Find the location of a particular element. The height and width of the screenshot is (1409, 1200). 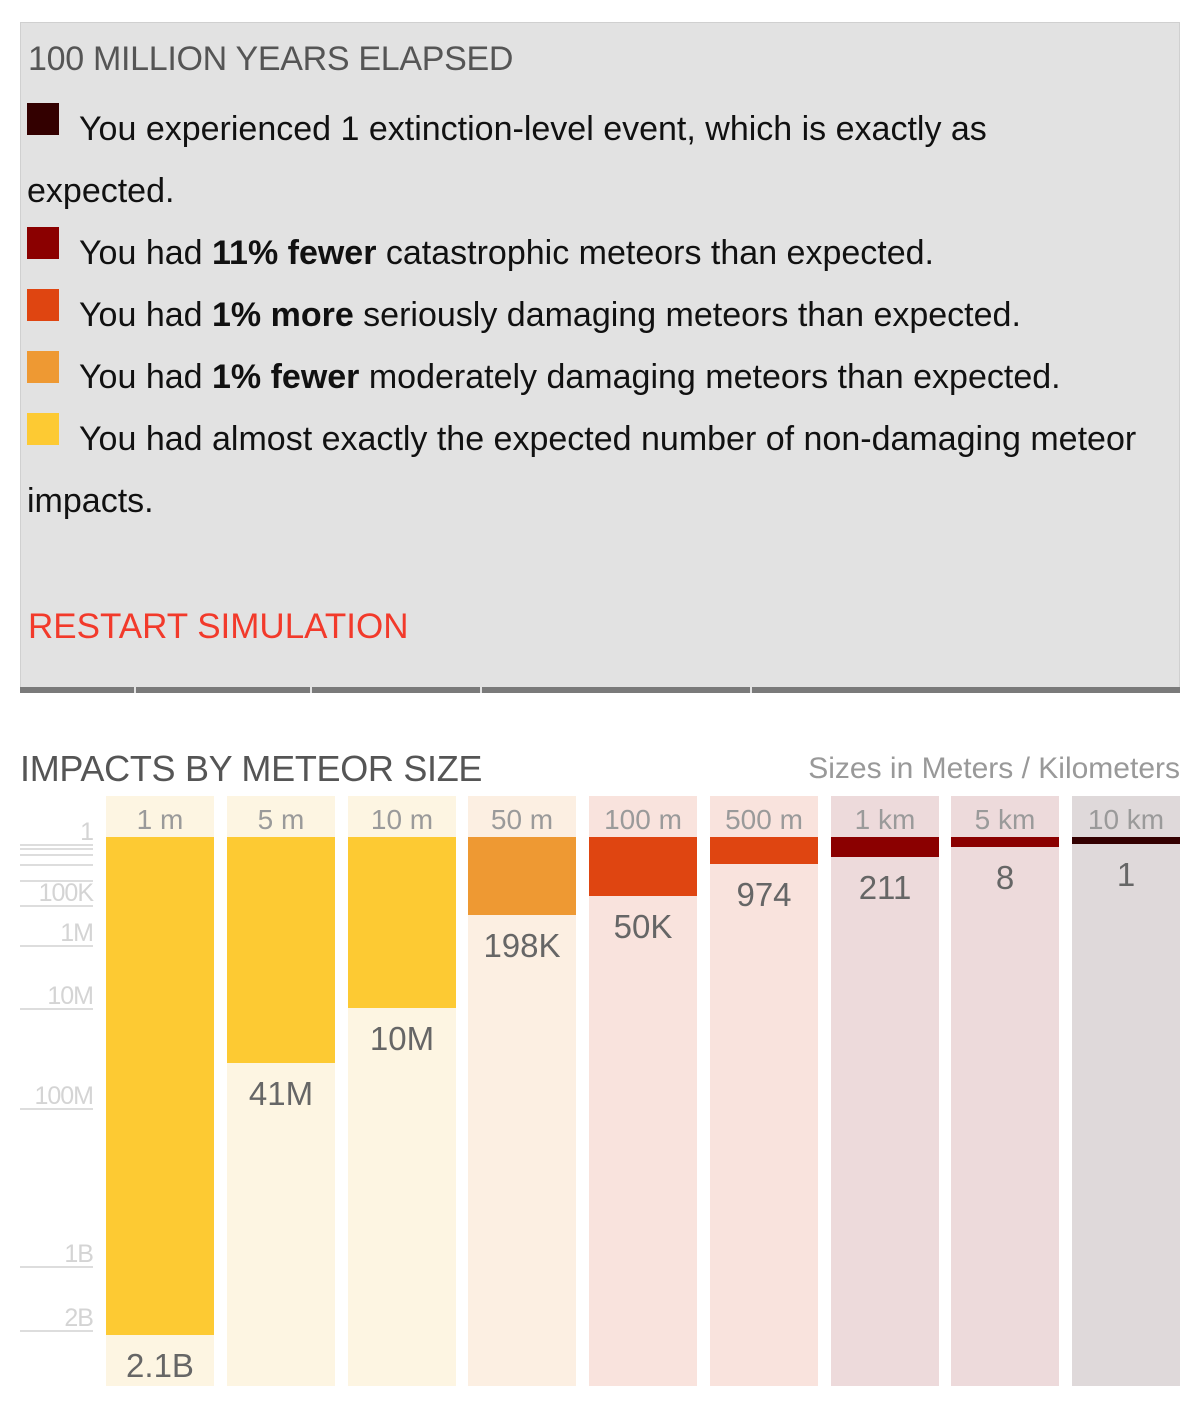

panel-bottom-band is located at coordinates (600, 690).